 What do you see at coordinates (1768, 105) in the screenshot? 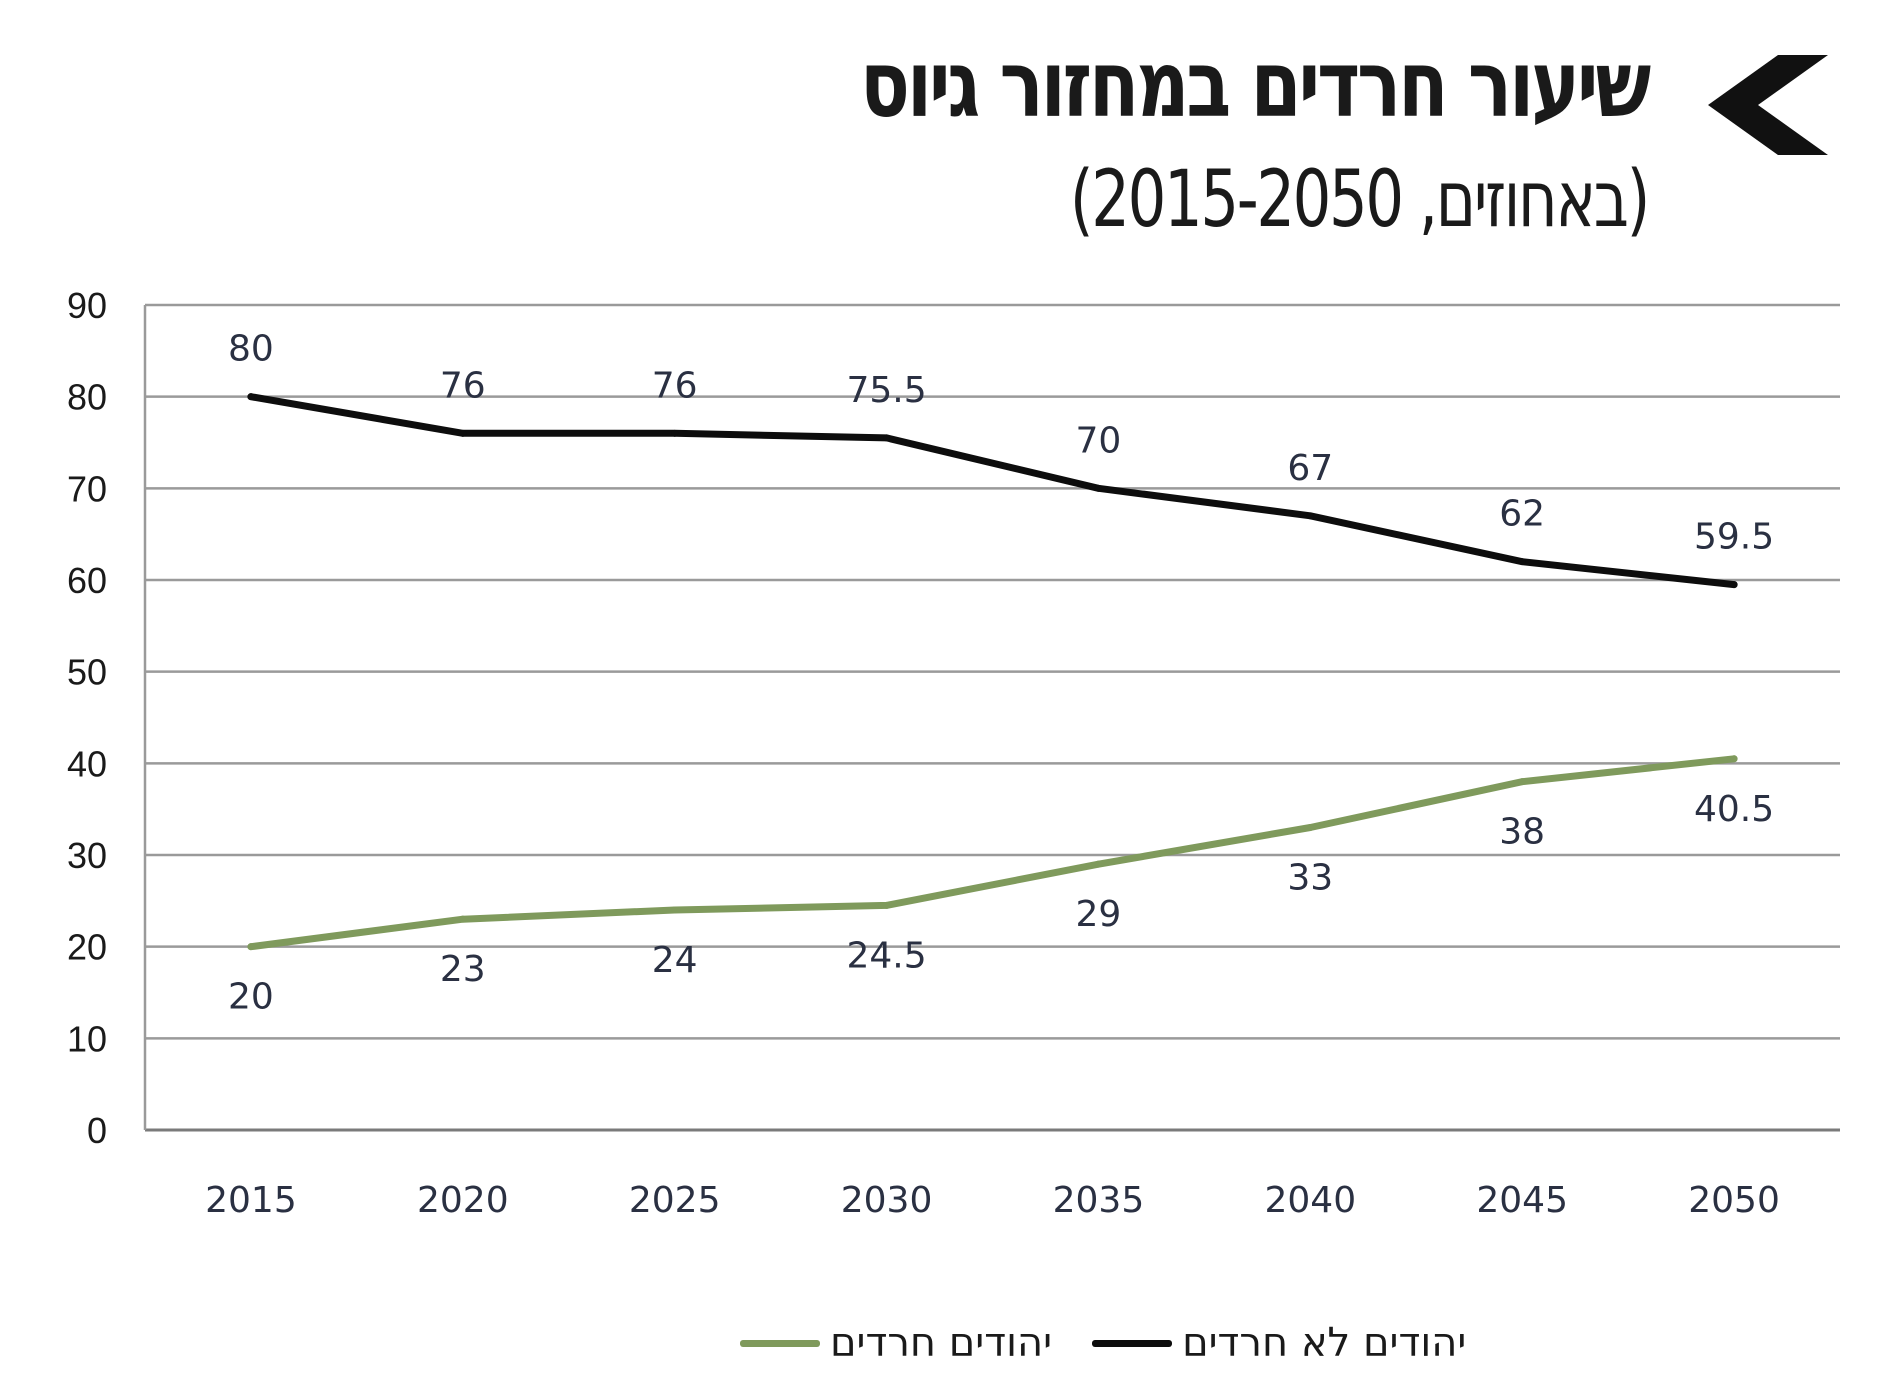
I see `chevron-left-icon` at bounding box center [1768, 105].